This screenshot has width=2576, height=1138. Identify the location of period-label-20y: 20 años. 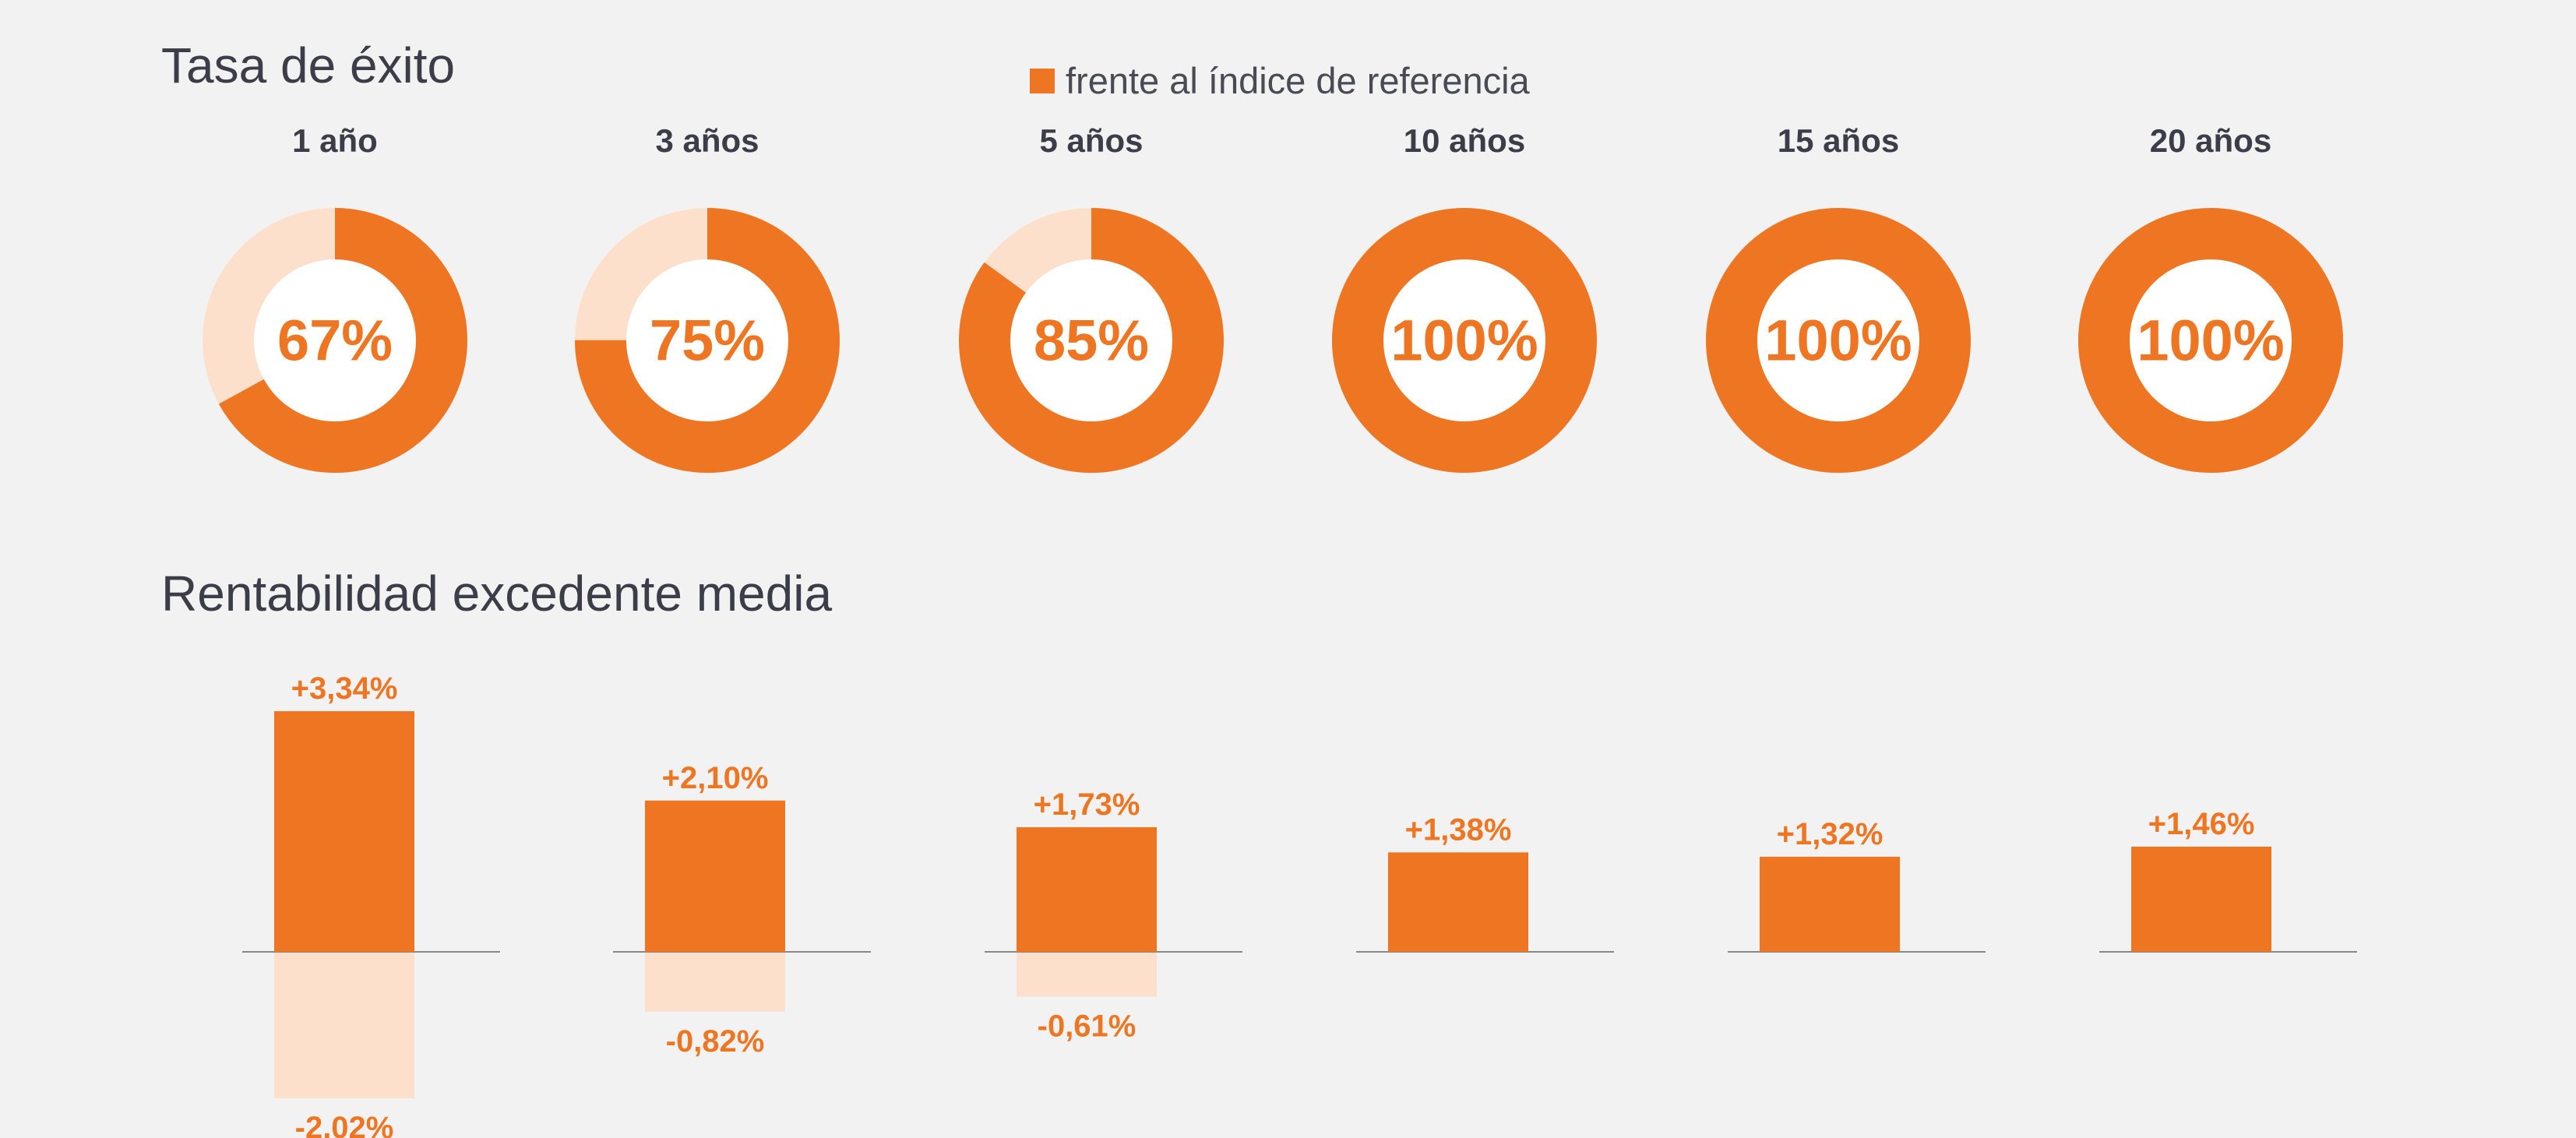
(2210, 140).